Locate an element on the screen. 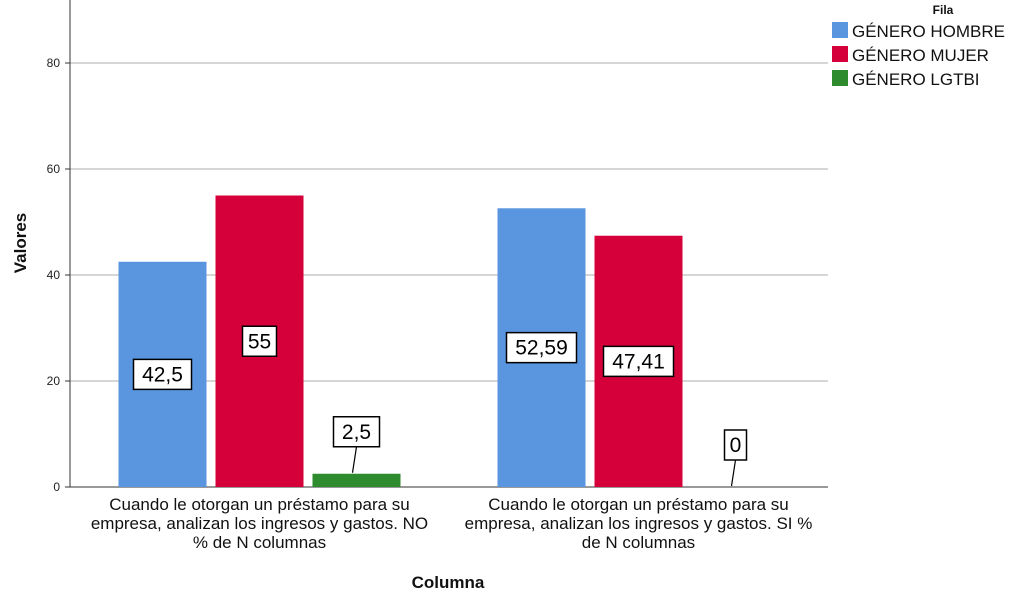 The width and height of the screenshot is (1026, 604). category-label-line: de N columnas is located at coordinates (638, 542).